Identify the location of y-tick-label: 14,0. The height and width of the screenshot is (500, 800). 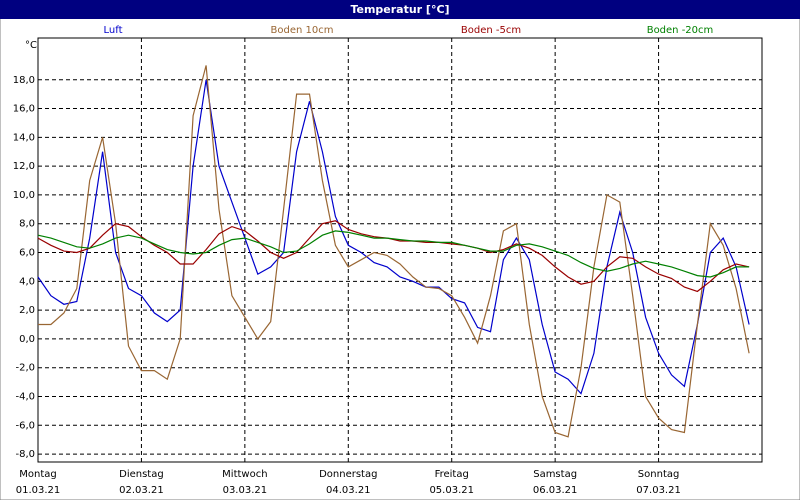
(24, 137).